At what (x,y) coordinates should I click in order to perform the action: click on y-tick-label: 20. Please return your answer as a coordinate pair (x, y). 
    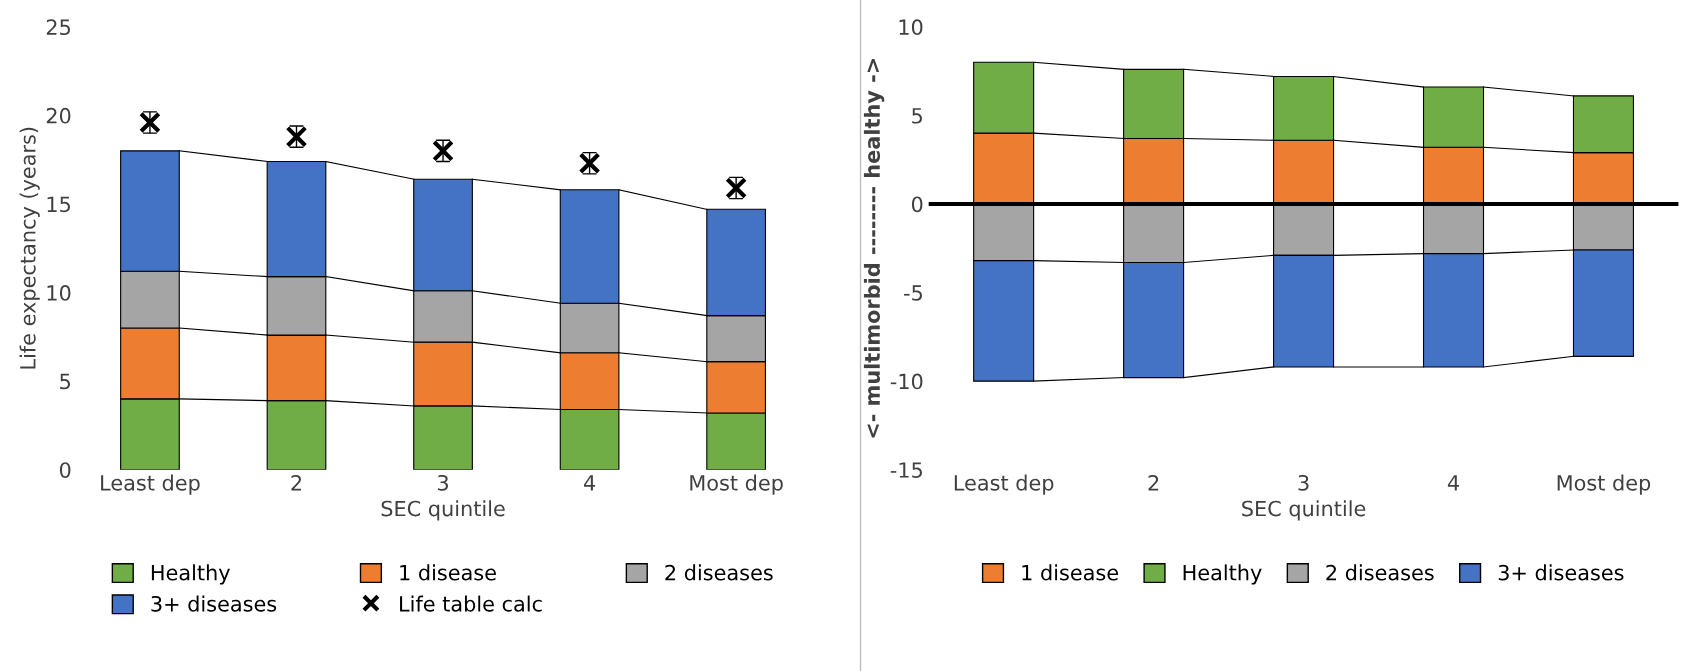
    Looking at the image, I should click on (58, 115).